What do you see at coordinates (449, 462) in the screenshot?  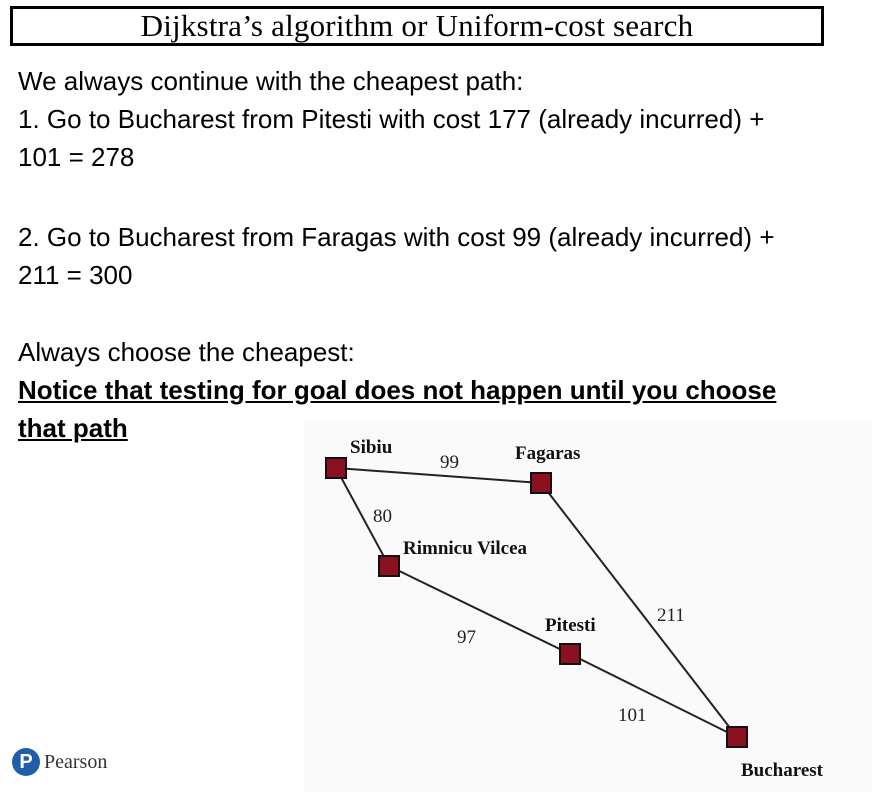 I see `cost-label-sibiu-fagaras: 99` at bounding box center [449, 462].